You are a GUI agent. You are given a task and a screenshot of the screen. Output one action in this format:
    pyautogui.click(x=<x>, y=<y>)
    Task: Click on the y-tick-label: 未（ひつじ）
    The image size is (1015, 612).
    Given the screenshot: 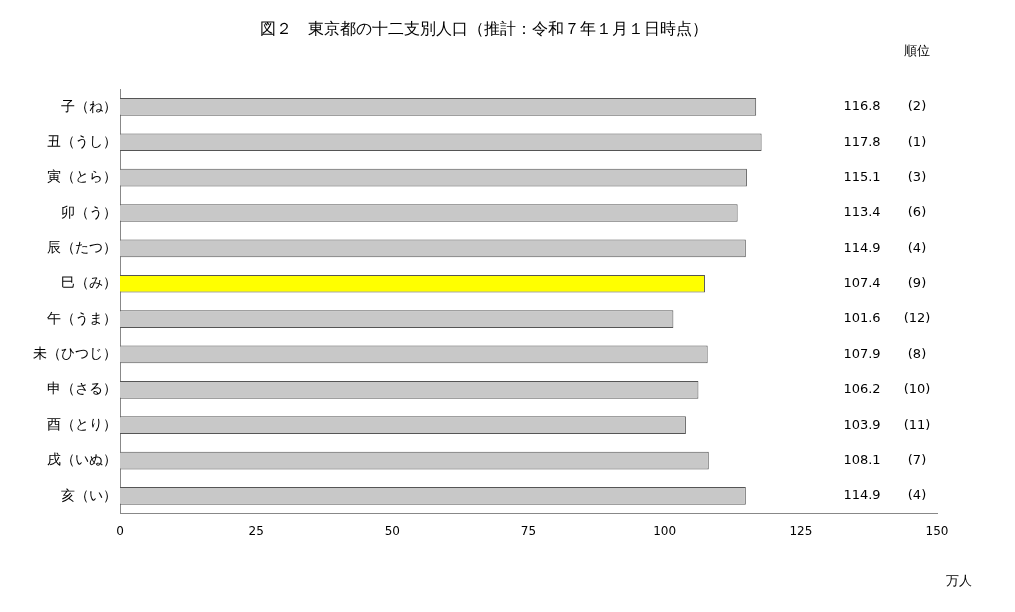 What is the action you would take?
    pyautogui.click(x=75, y=353)
    